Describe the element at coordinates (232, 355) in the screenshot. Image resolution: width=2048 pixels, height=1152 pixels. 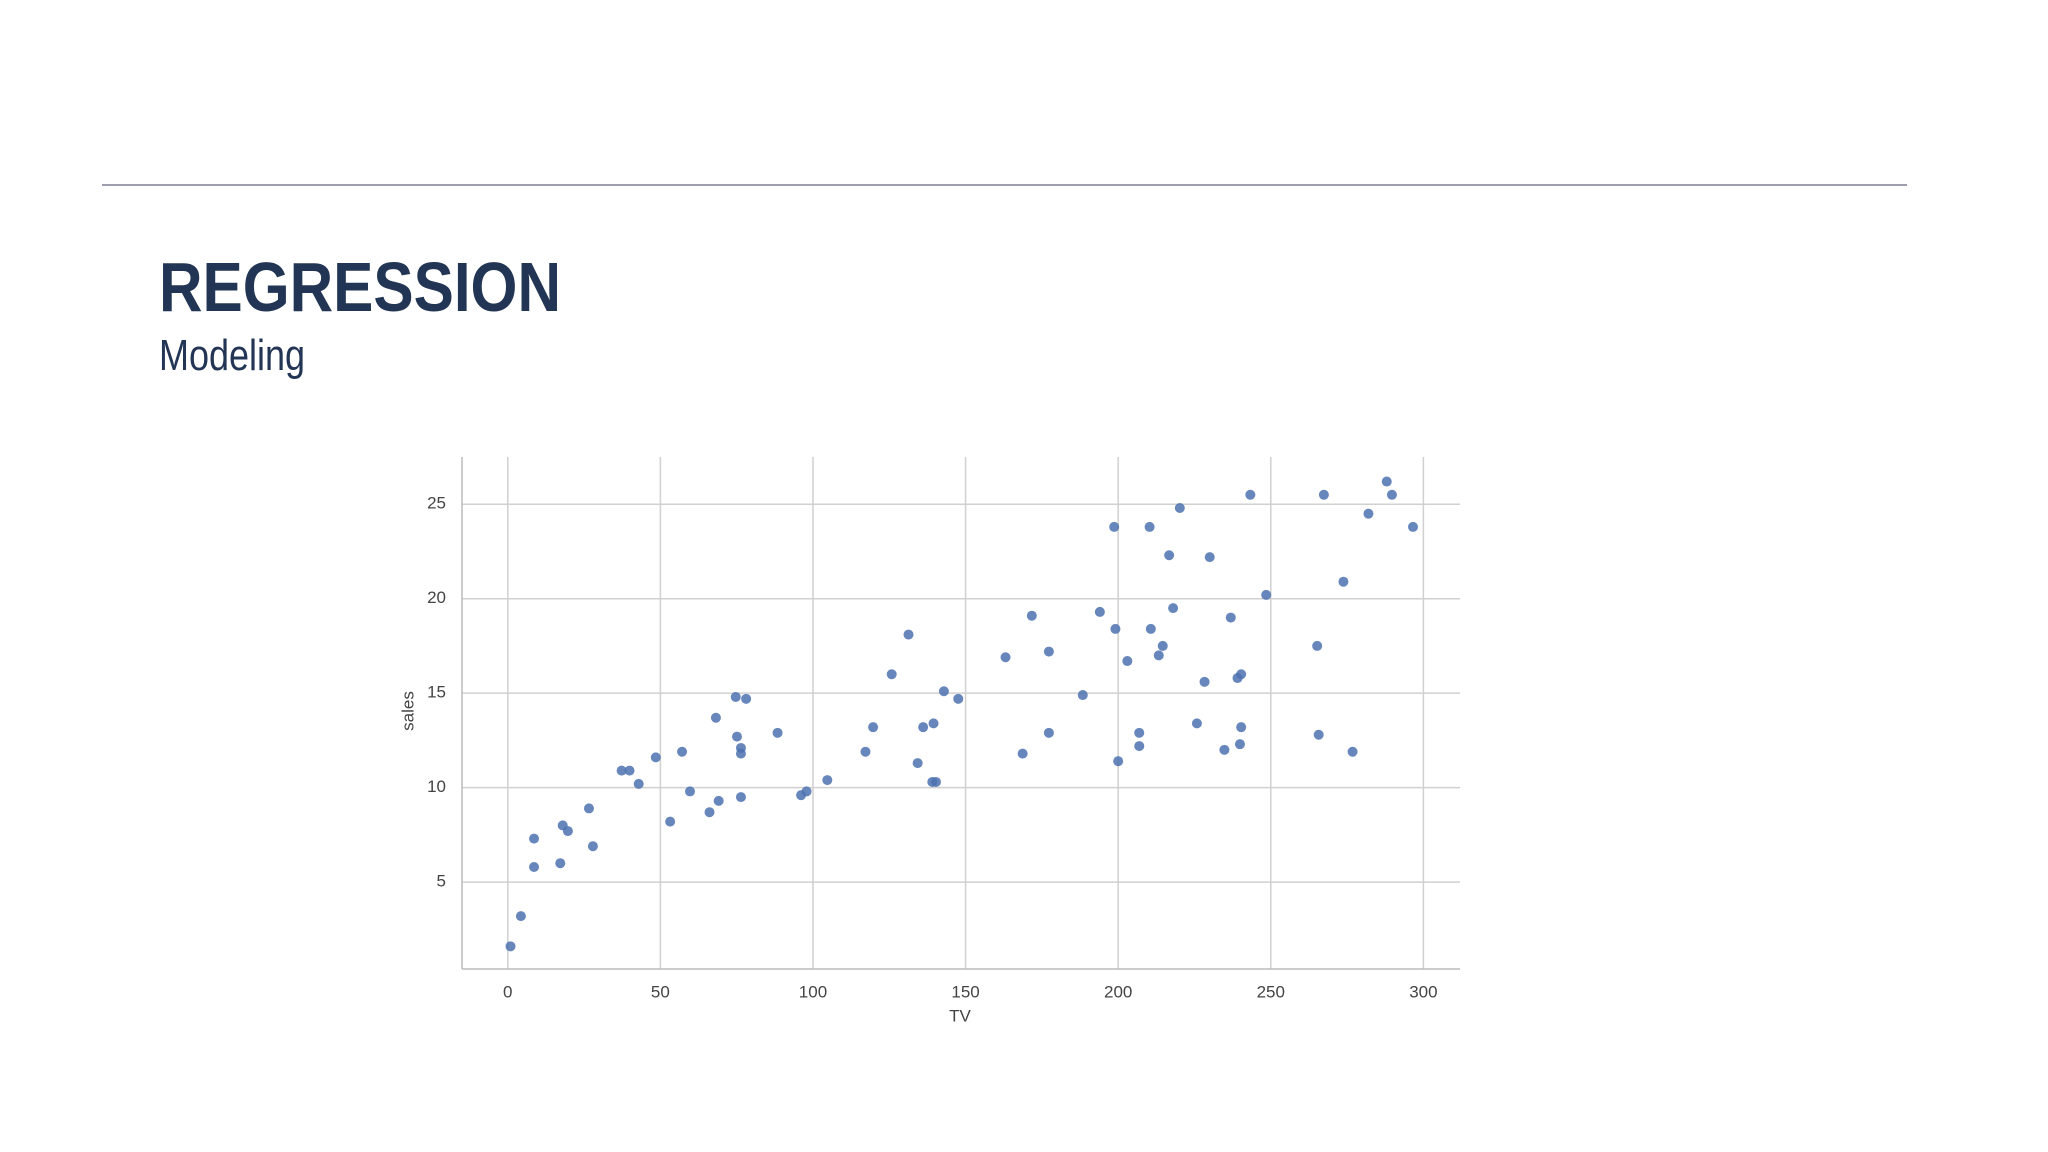
I see `slide-subtitle: Modeling` at that location.